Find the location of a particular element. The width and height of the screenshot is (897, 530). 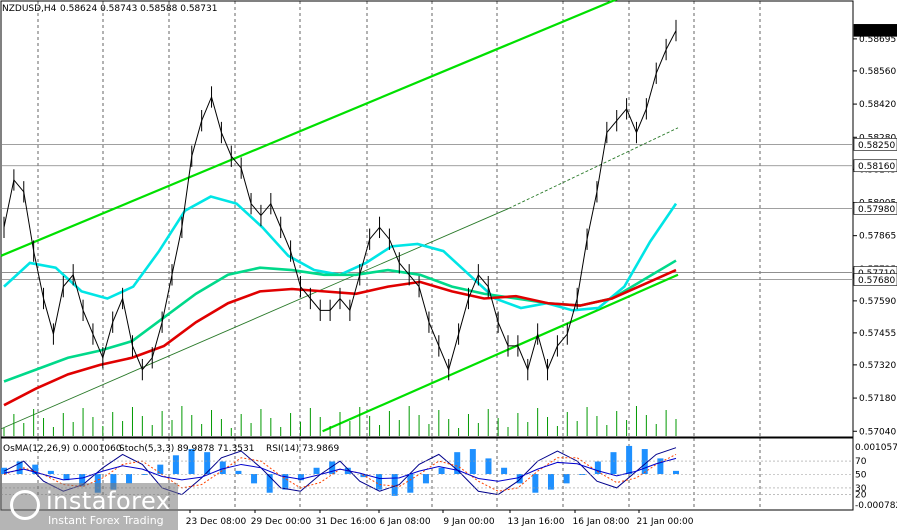

x-tick-label: 9 Jan 00:00 is located at coordinates (469, 522).